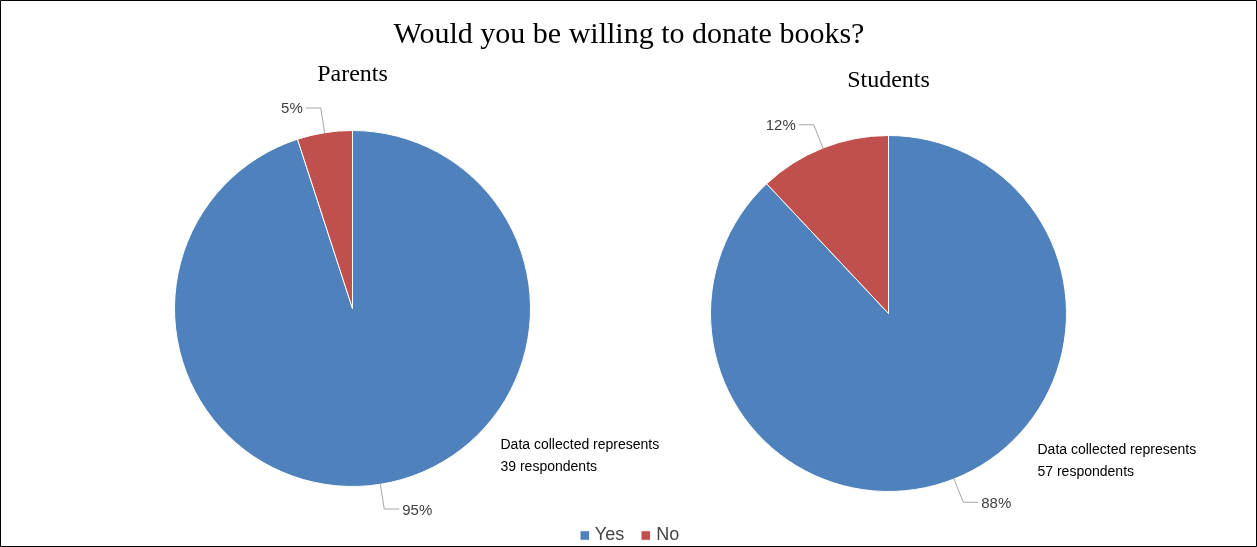 The height and width of the screenshot is (547, 1257). What do you see at coordinates (1117, 459) in the screenshot?
I see `text: Data collected represents 57 respondents` at bounding box center [1117, 459].